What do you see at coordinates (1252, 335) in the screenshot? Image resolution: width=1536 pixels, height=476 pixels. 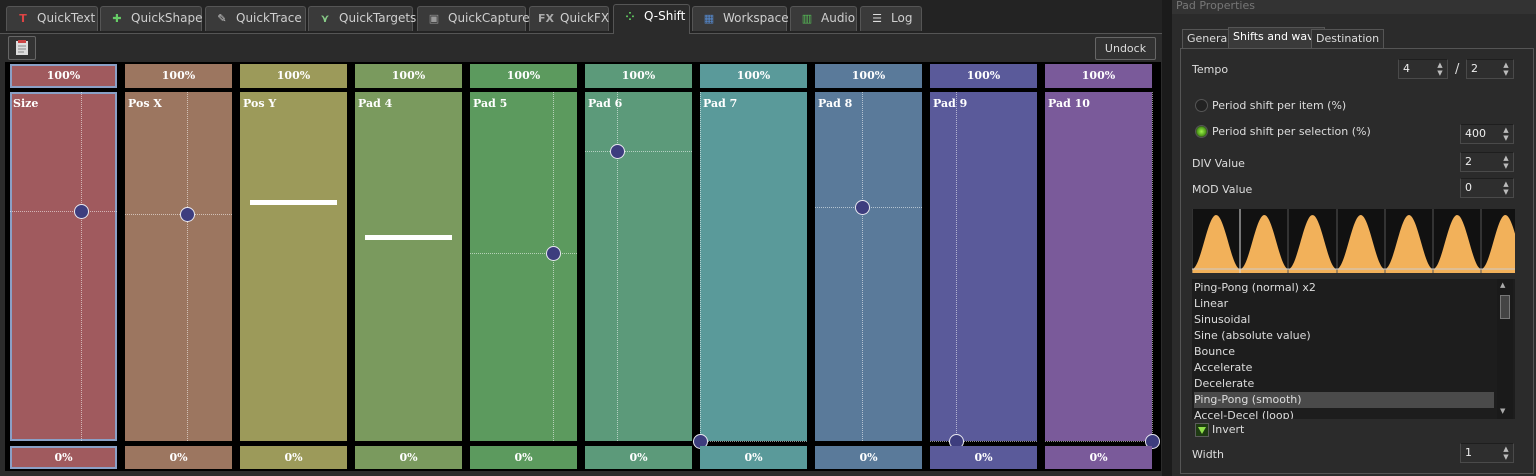 I see `wave-list-item: Sine (absolute value)` at bounding box center [1252, 335].